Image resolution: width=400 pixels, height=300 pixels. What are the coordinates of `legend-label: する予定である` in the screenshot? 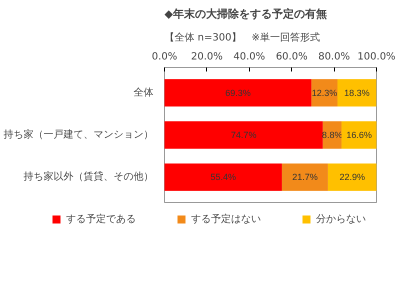 It's located at (101, 219).